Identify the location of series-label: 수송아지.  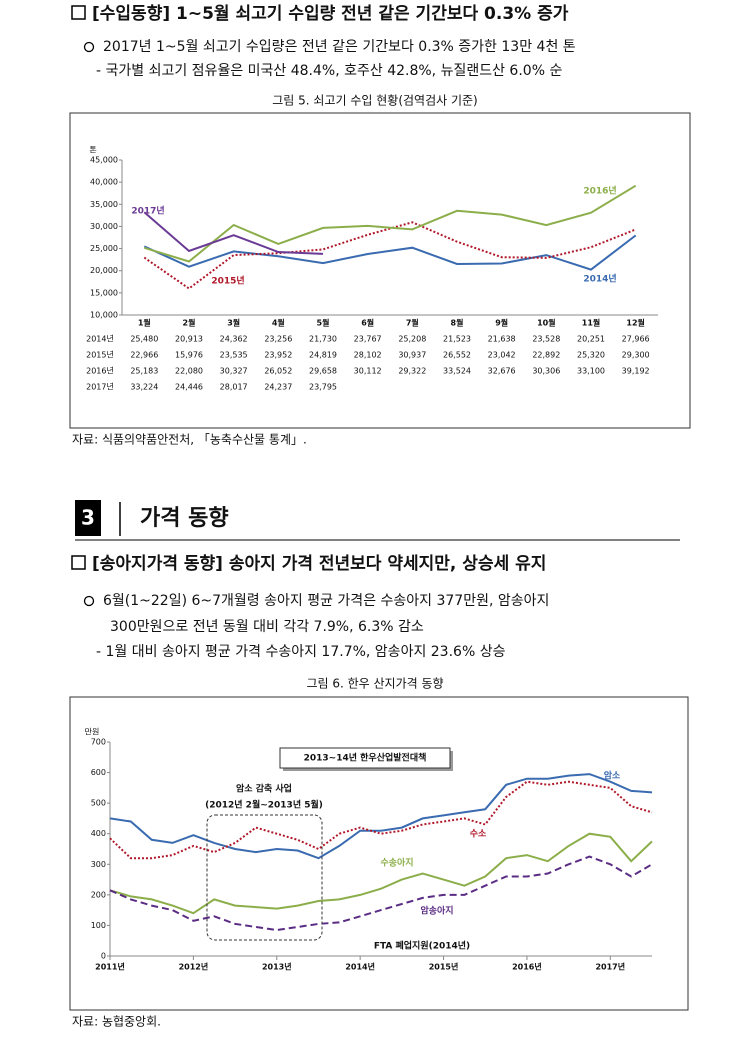
(396, 863).